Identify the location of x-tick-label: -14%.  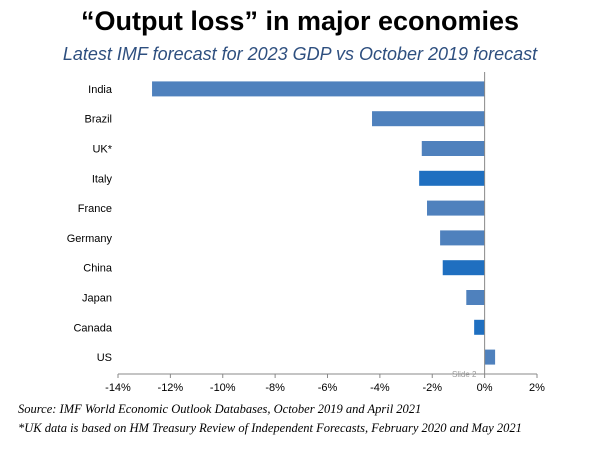
(118, 388).